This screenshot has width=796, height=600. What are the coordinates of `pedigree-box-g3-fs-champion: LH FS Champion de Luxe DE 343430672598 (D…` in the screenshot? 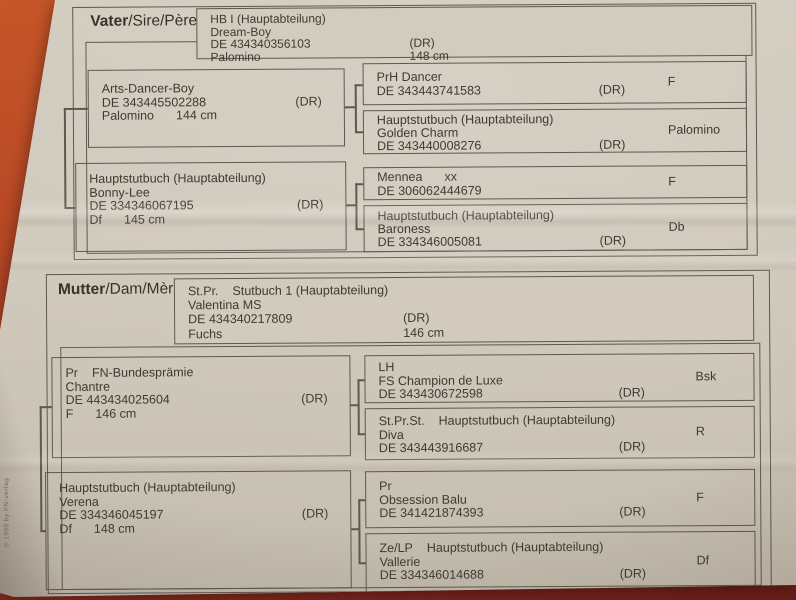 It's located at (559, 378).